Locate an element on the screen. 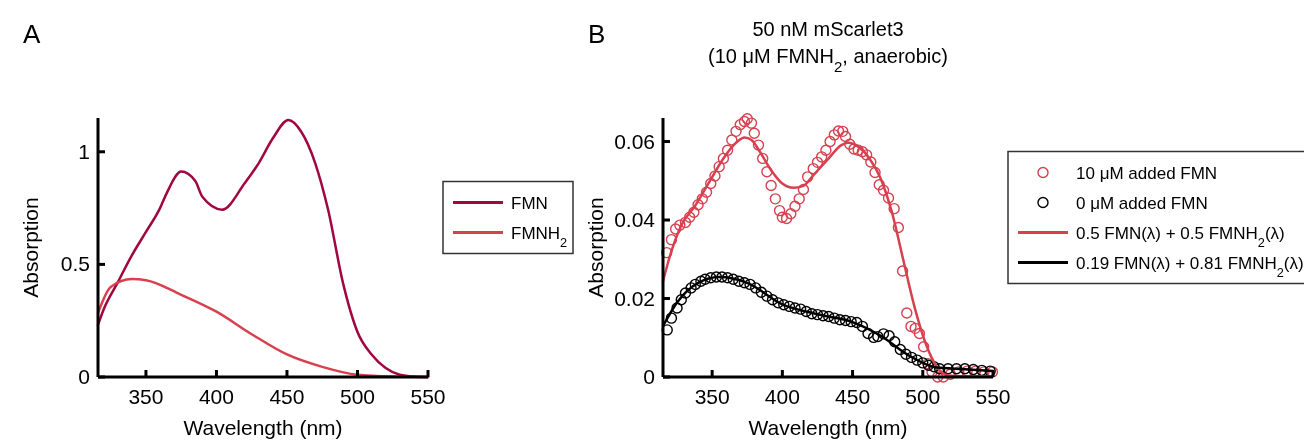 The height and width of the screenshot is (447, 1312). y-tick-label: 1 is located at coordinates (84, 151).